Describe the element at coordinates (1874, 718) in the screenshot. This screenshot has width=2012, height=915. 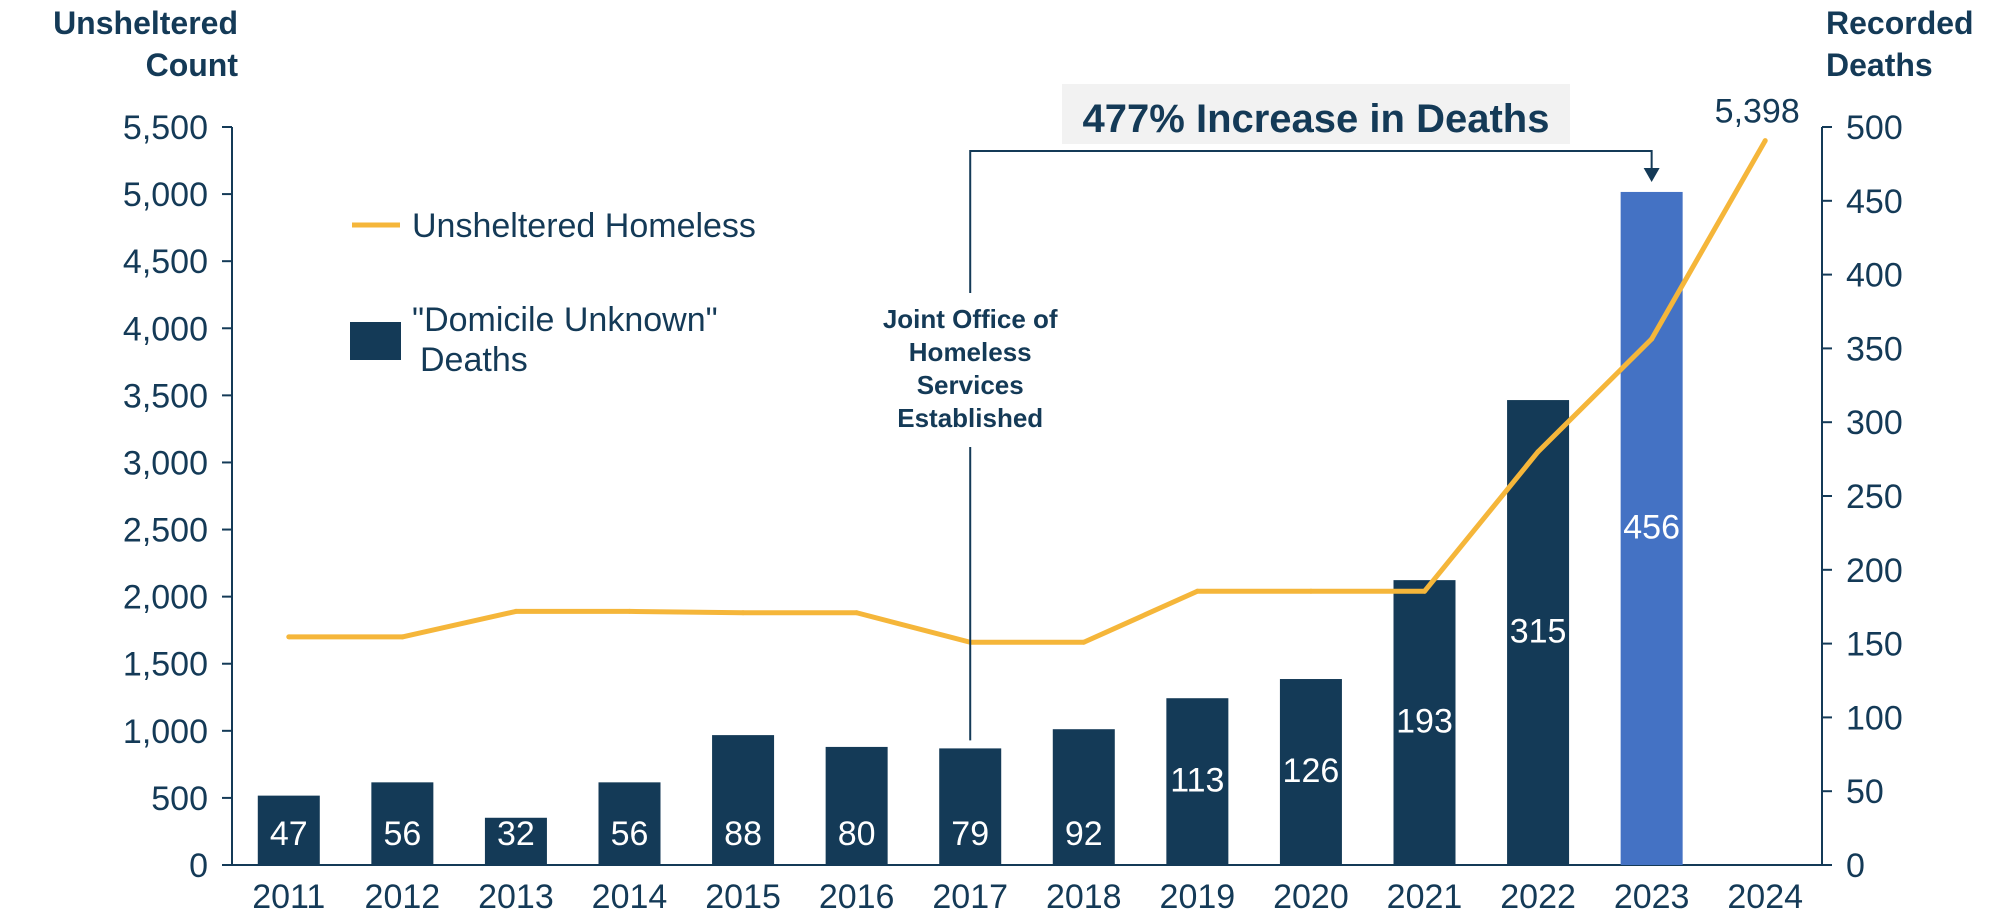
I see `right-tick-label: 100` at that location.